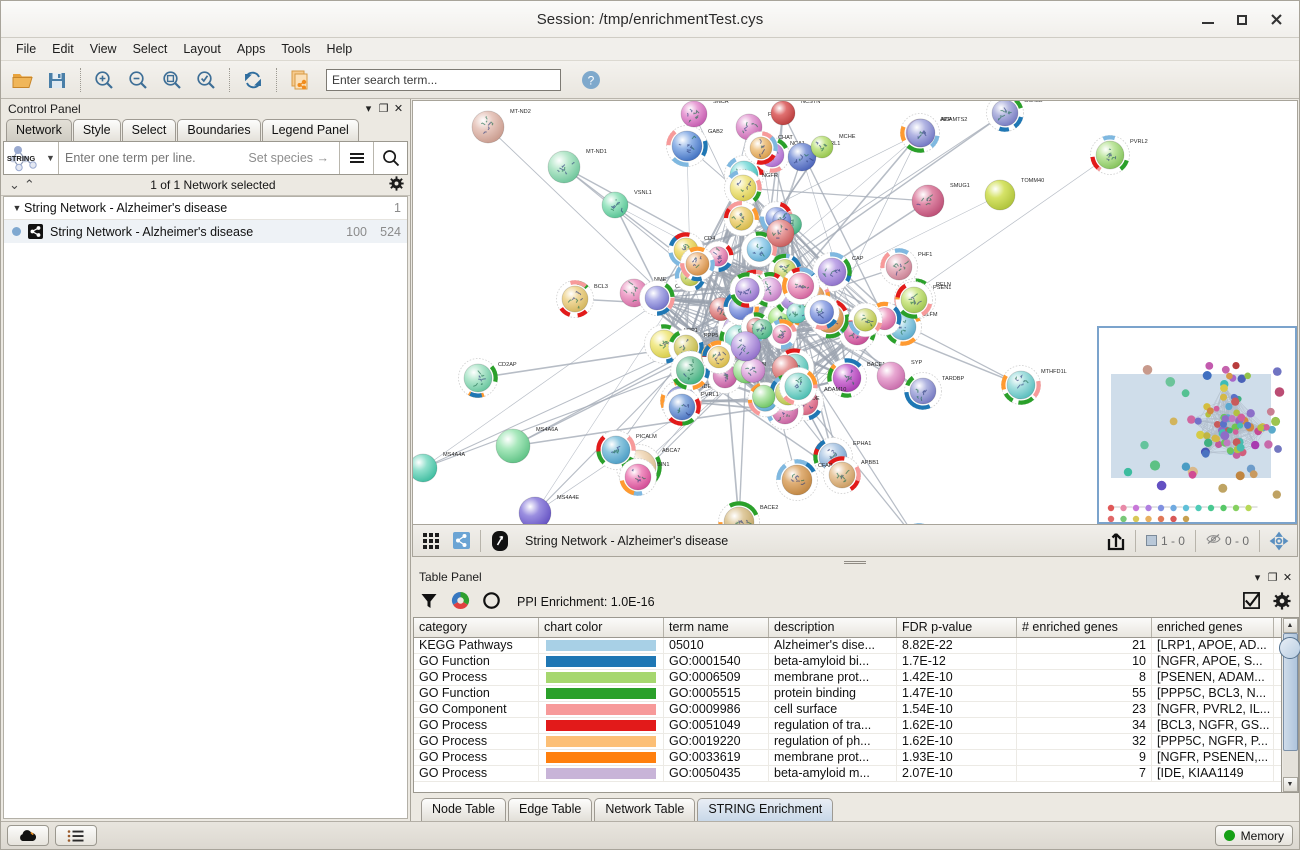 The width and height of the screenshot is (1300, 850). What do you see at coordinates (1208, 20) in the screenshot?
I see `minimize-button` at bounding box center [1208, 20].